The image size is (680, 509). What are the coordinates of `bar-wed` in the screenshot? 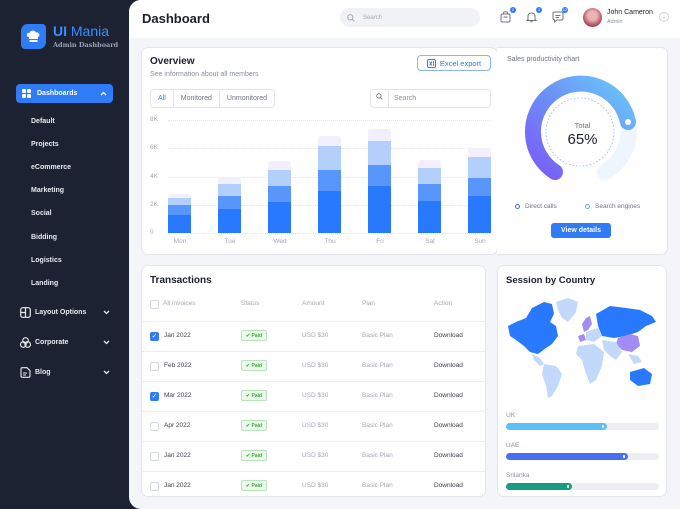 It's located at (279, 197).